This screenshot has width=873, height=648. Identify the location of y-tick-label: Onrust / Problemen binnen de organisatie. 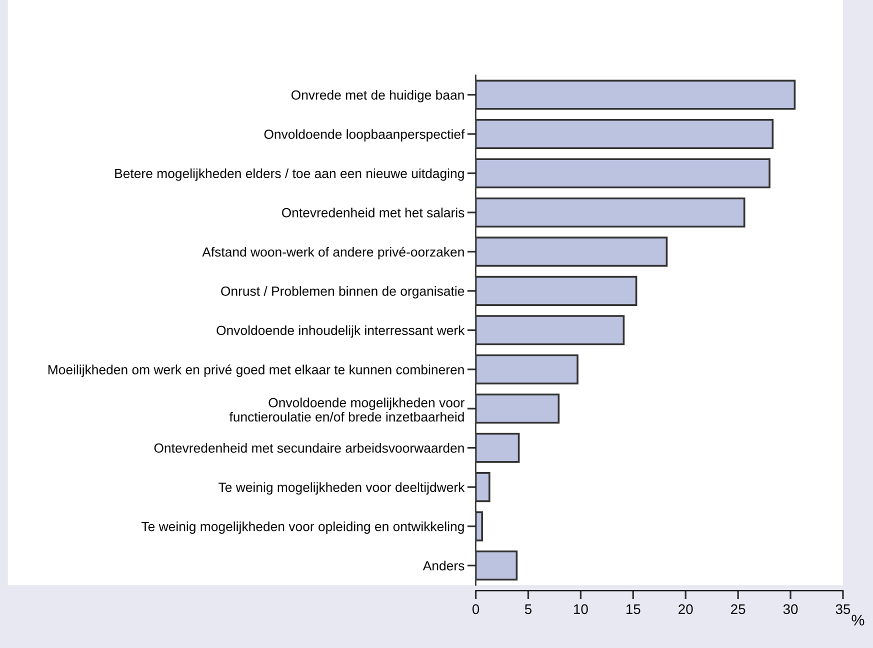
(342, 292).